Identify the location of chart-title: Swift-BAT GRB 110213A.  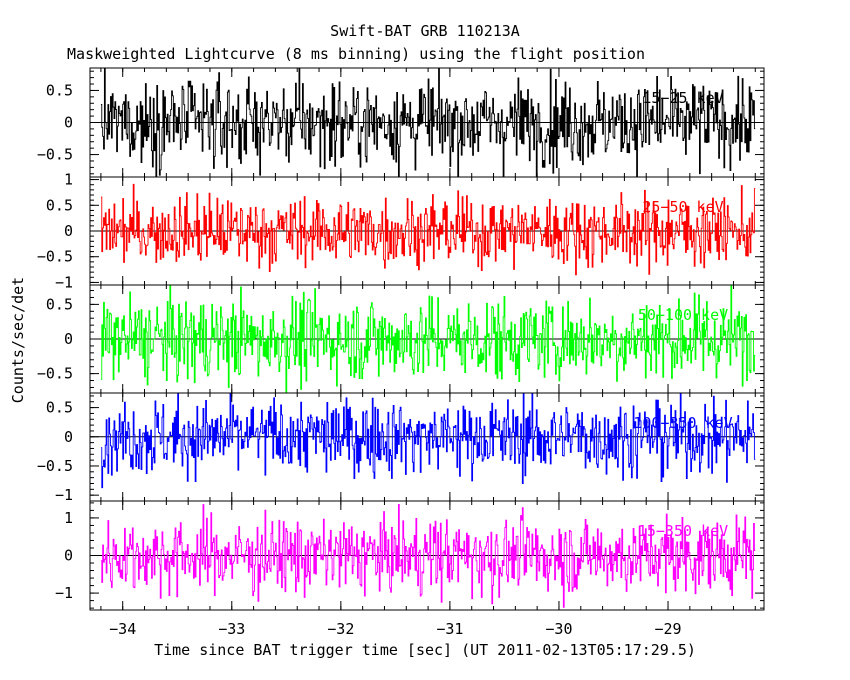
(425, 31).